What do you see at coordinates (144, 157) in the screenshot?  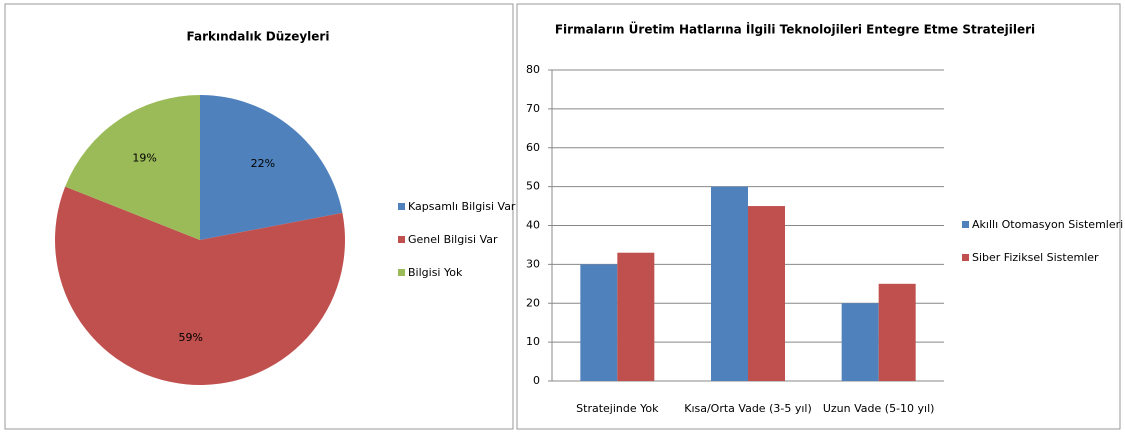 I see `data-label: 19%` at bounding box center [144, 157].